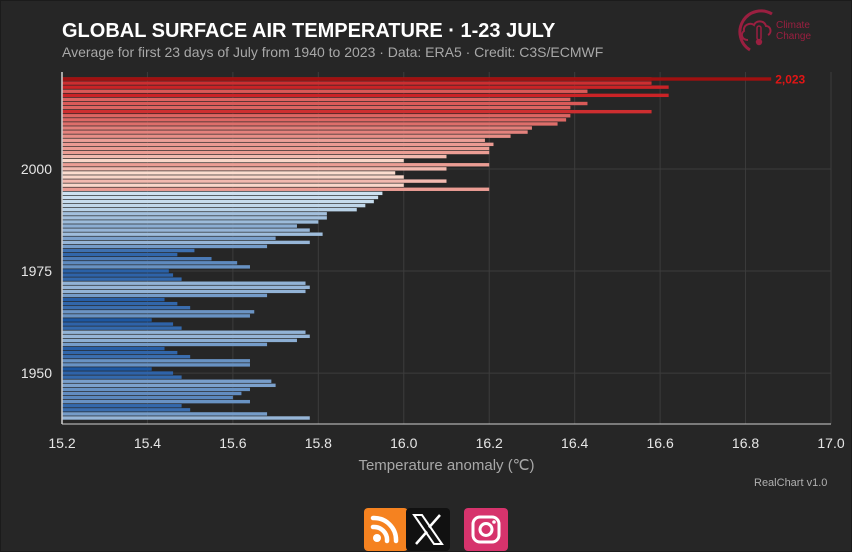 The image size is (852, 552). Describe the element at coordinates (830, 443) in the screenshot. I see `x-tick-label: 17.0` at that location.